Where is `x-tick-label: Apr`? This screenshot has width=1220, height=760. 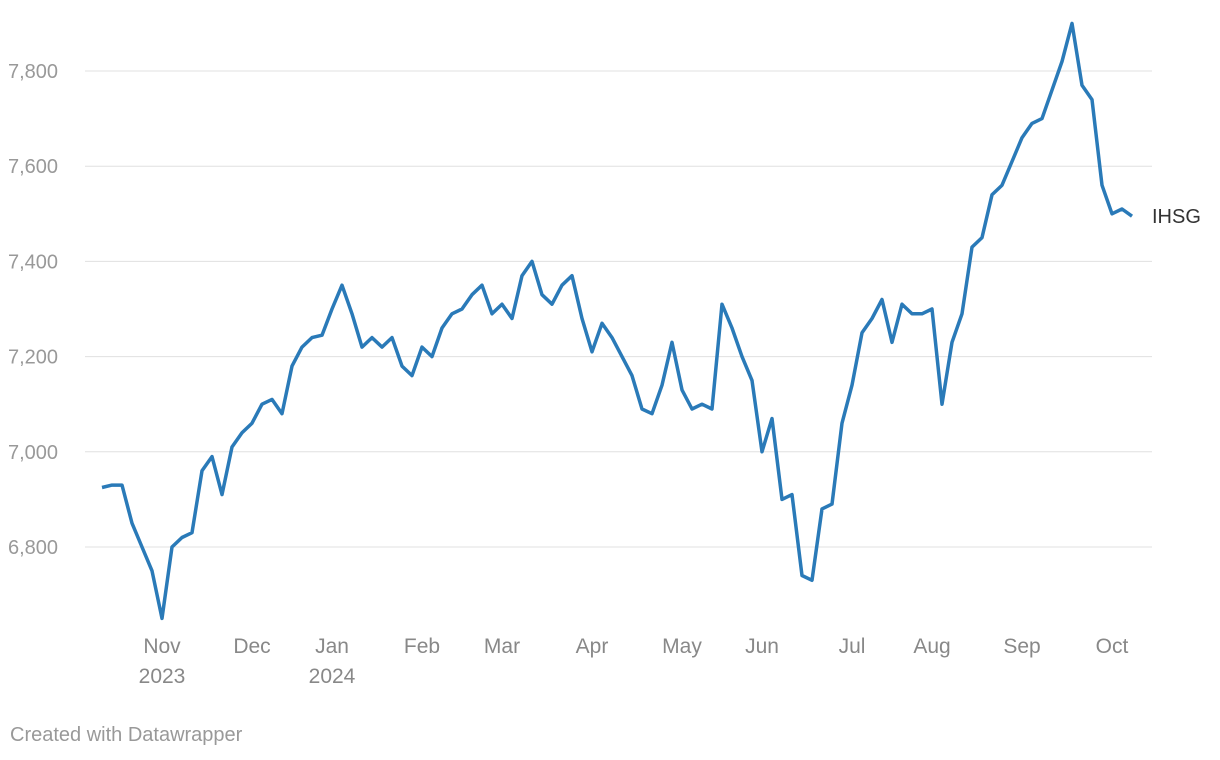
x-tick-label: Apr is located at coordinates (592, 646).